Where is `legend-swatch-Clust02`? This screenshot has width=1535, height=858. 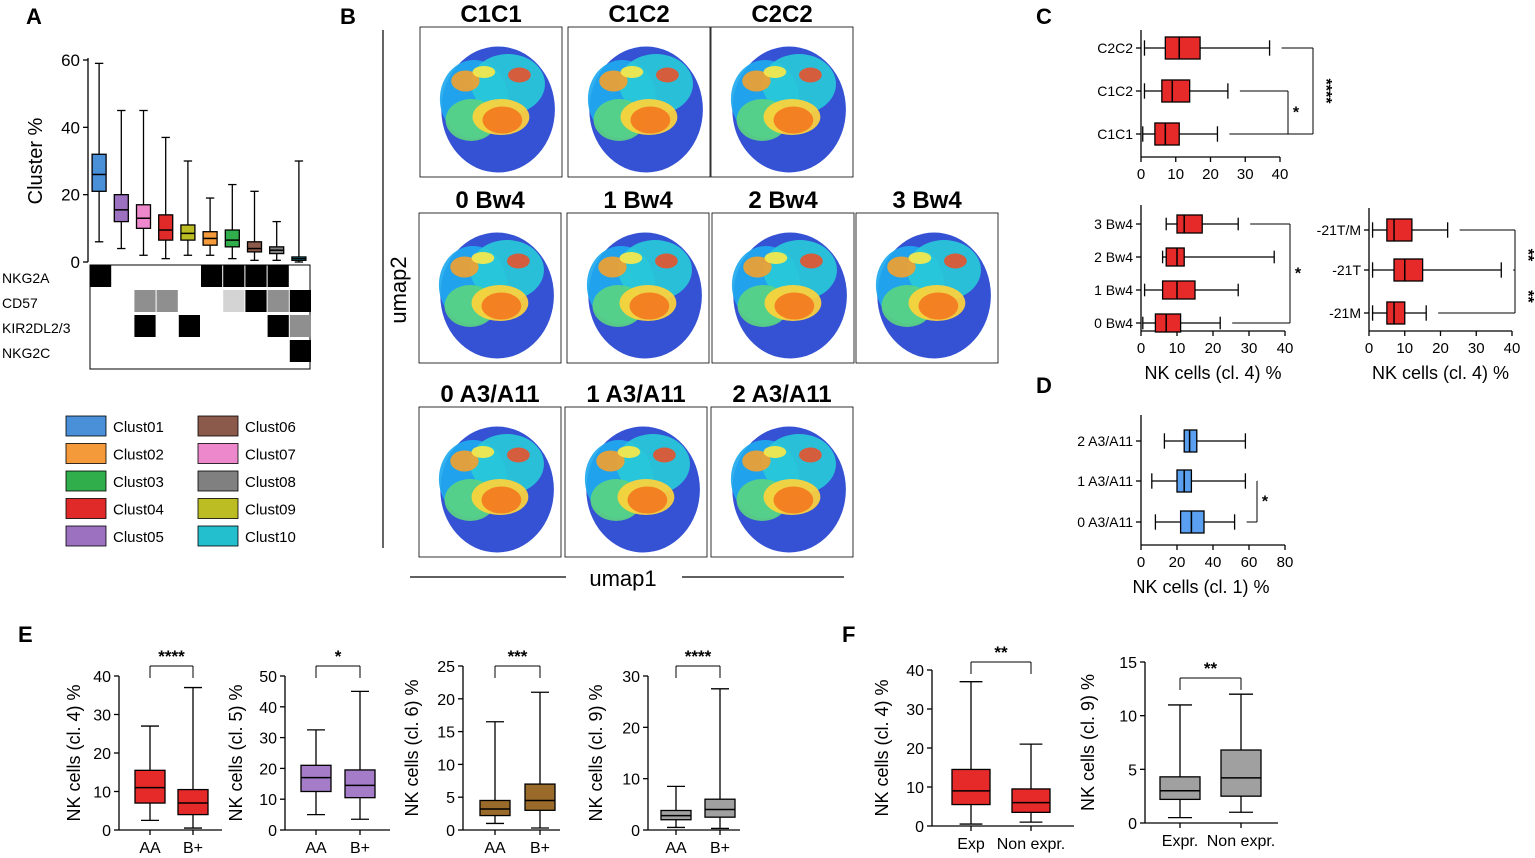 legend-swatch-Clust02 is located at coordinates (86, 453).